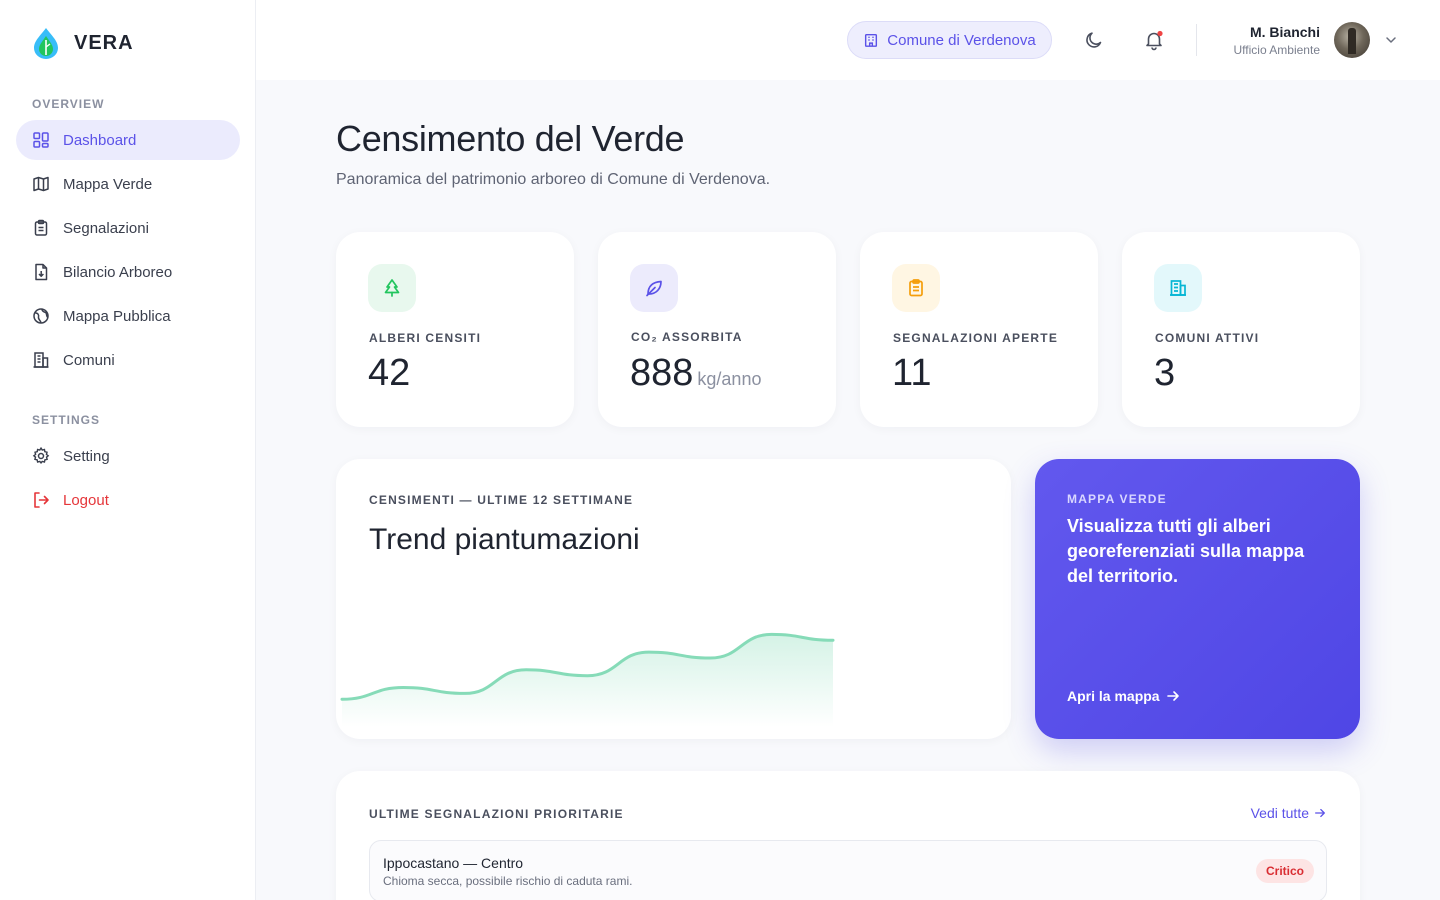 The image size is (1440, 900). I want to click on trend-eyebrow: CENSIMENTI — ULTIME 12 SETTIMANE, so click(501, 500).